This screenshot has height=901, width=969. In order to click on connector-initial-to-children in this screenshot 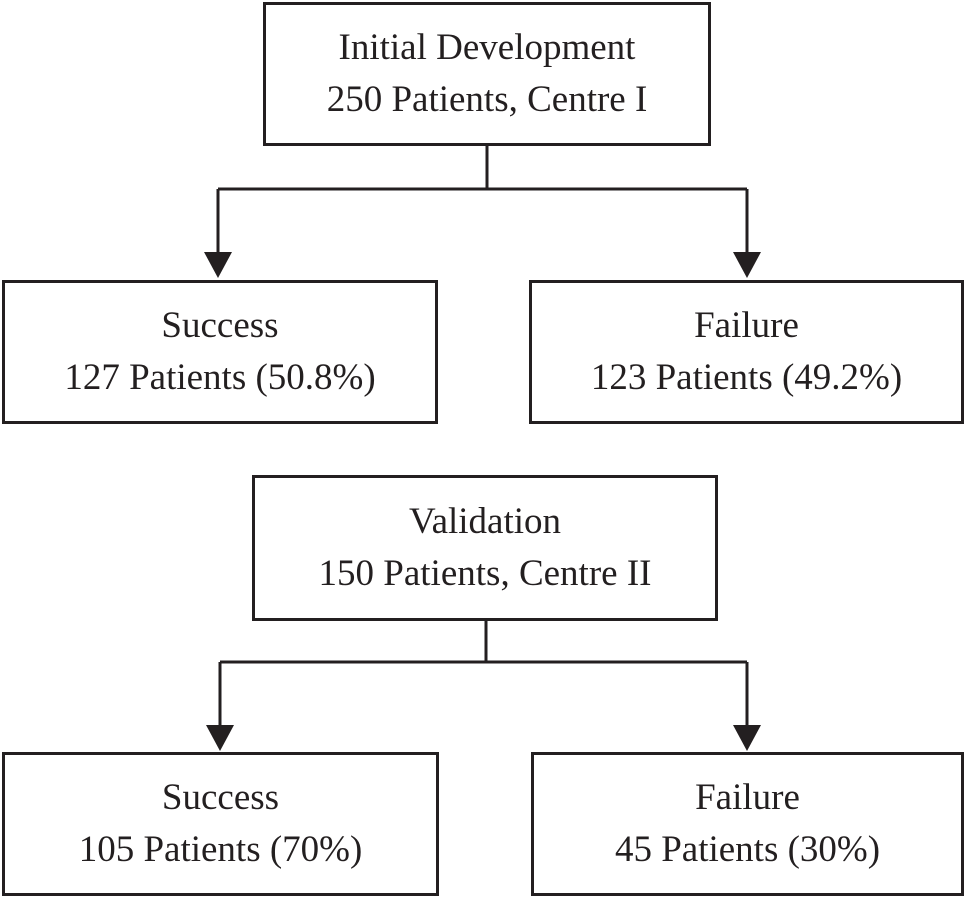, I will do `click(482, 200)`.